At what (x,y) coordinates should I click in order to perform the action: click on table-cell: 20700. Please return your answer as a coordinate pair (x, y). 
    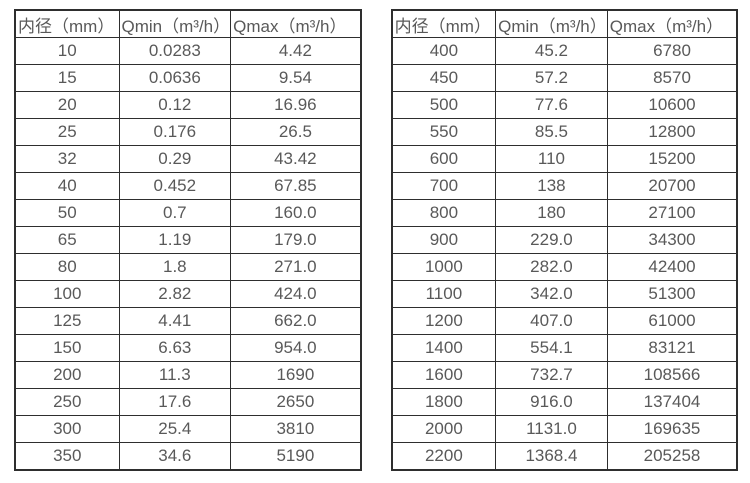
    Looking at the image, I should click on (672, 186).